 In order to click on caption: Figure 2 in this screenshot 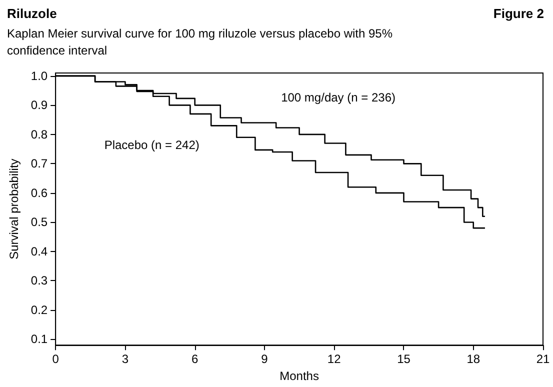, I will do `click(518, 13)`.